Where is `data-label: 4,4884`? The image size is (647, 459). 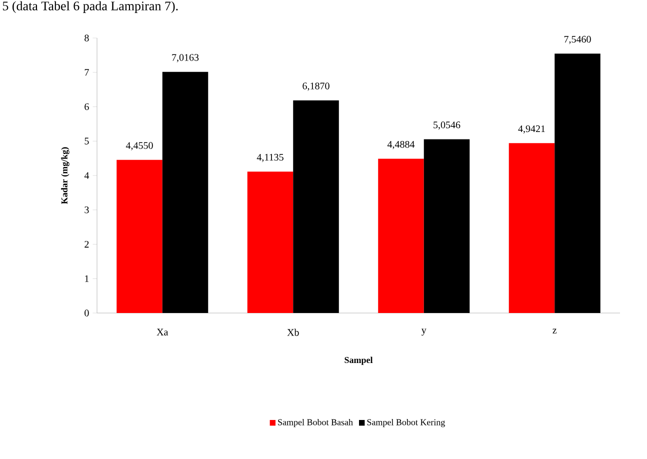 data-label: 4,4884 is located at coordinates (401, 145).